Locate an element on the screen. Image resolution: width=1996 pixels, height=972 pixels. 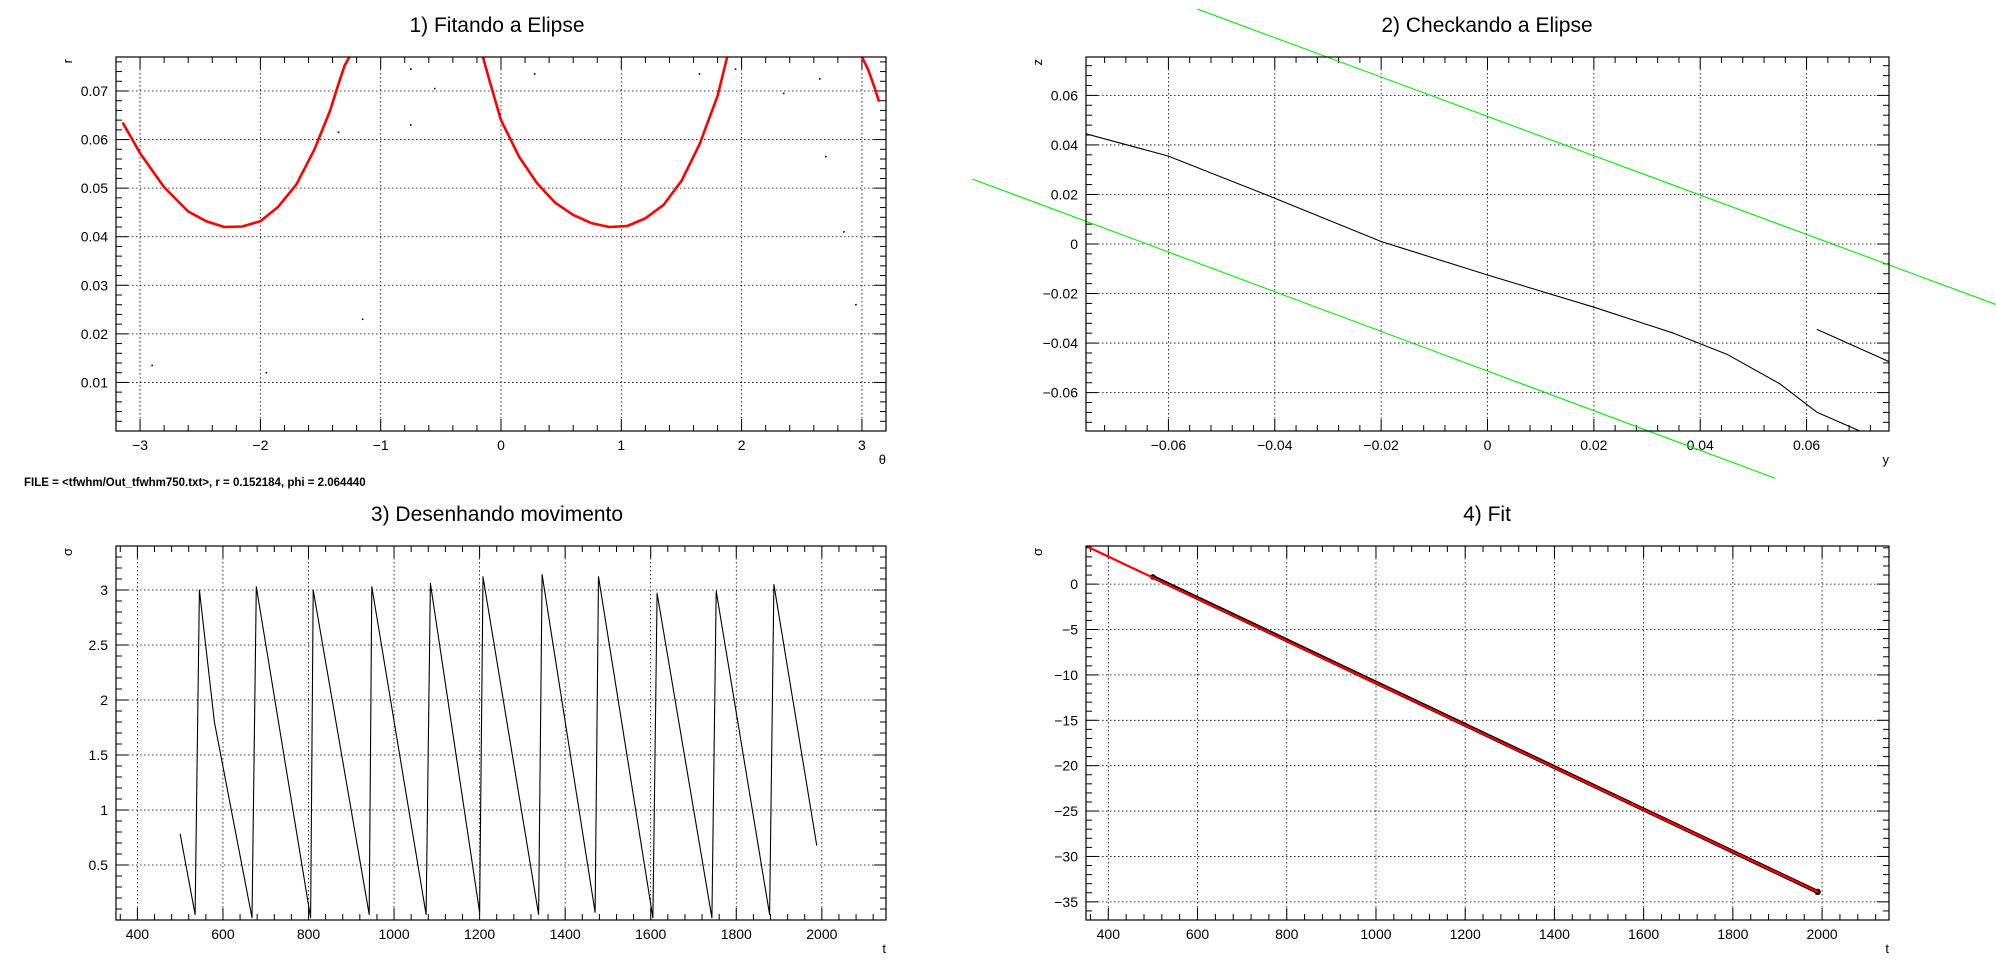
chart-3-x-tick-label: 600 is located at coordinates (223, 934).